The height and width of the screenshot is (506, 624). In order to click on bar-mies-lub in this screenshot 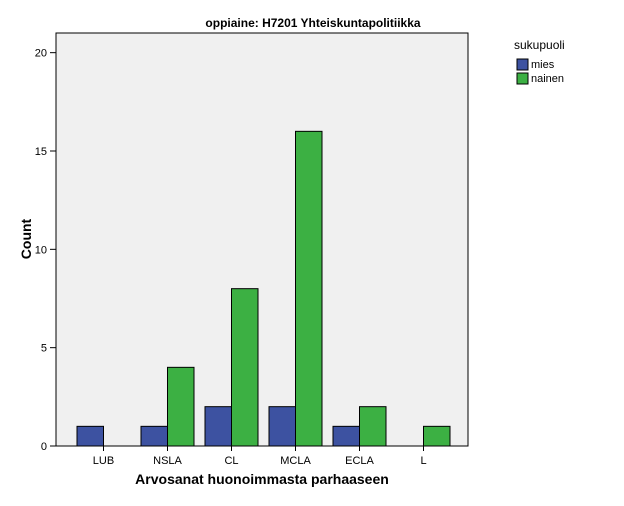, I will do `click(90, 436)`.